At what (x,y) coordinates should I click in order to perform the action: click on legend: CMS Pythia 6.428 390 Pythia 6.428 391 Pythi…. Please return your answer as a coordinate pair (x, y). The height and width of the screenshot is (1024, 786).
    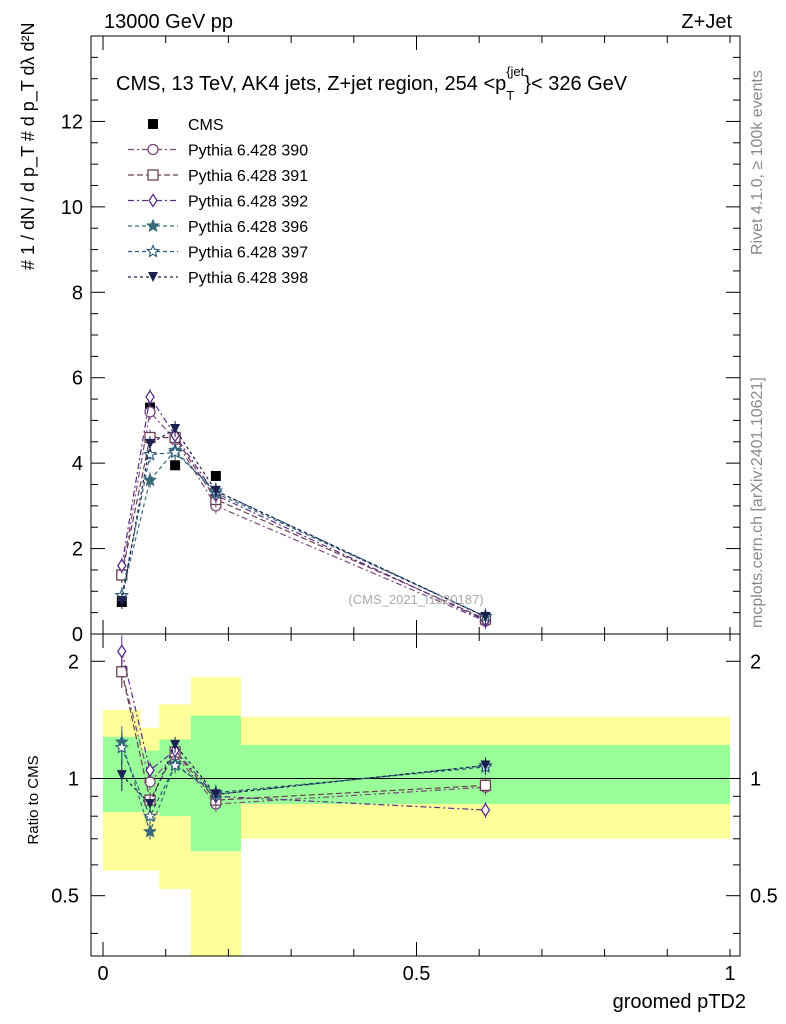
    Looking at the image, I should click on (218, 202).